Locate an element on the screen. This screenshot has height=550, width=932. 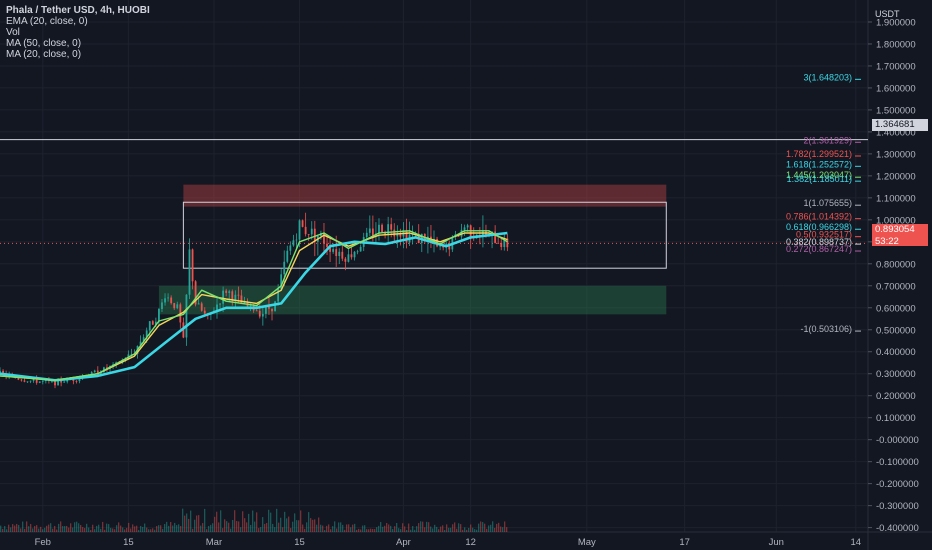
legend-ma20: MA (20, close, 0) is located at coordinates (44, 54).